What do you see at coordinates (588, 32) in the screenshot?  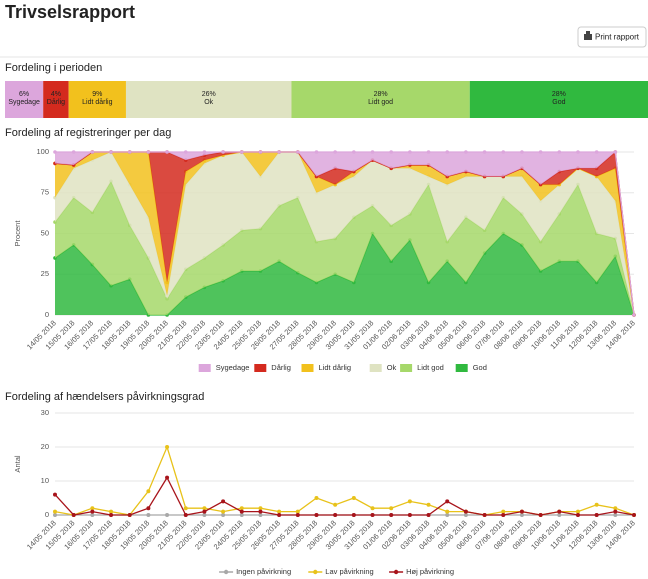 I see `printer-icon-top` at bounding box center [588, 32].